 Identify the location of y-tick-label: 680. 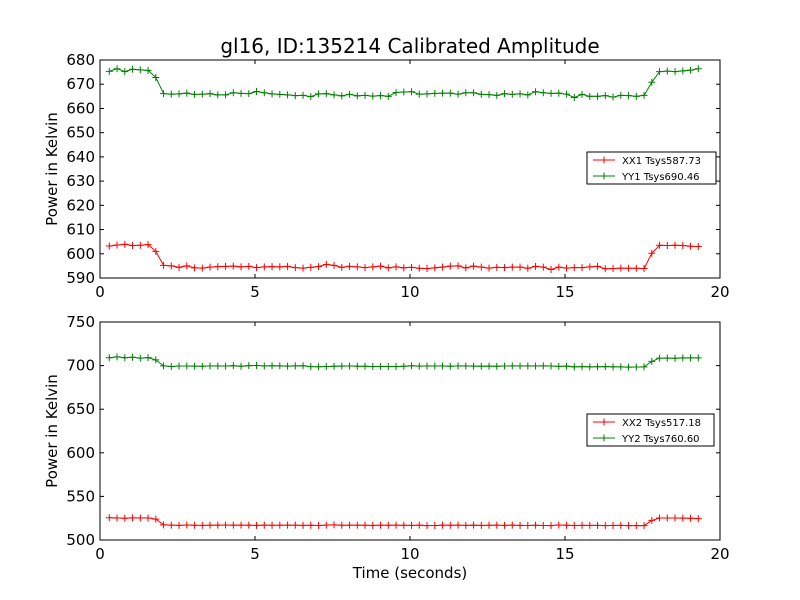
(80, 60).